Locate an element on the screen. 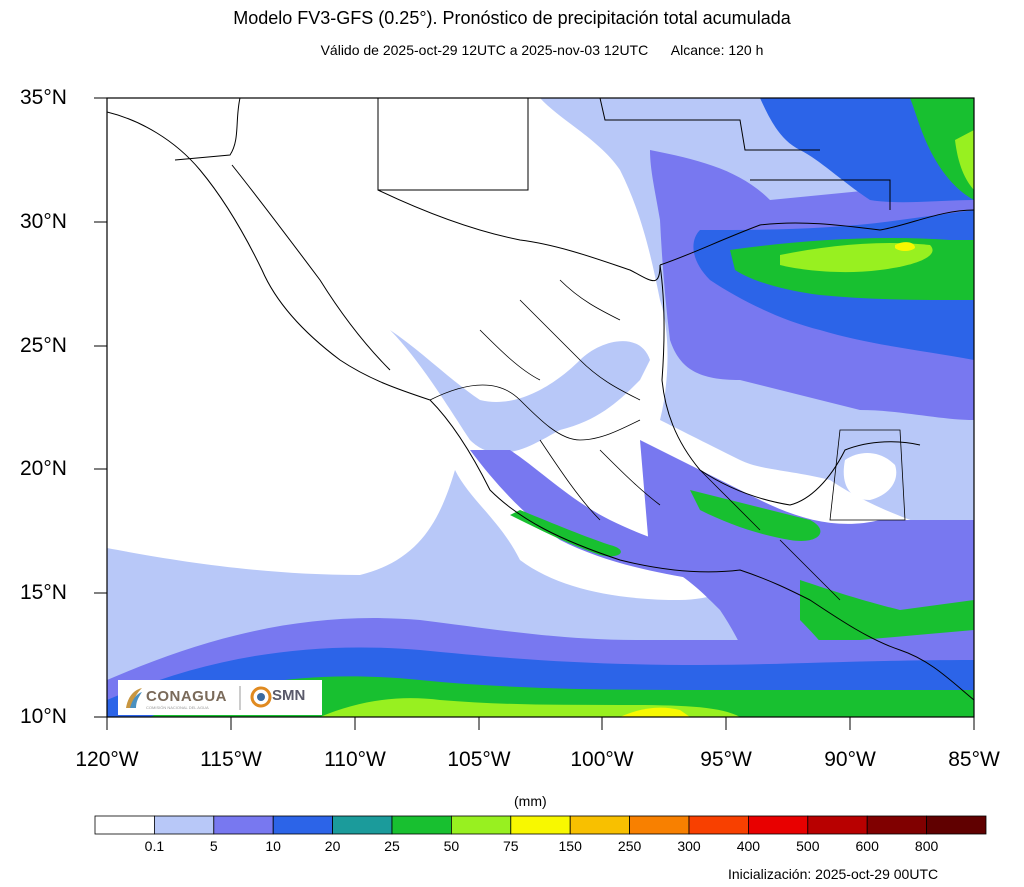  lon-label-115w: 115°W is located at coordinates (231, 759).